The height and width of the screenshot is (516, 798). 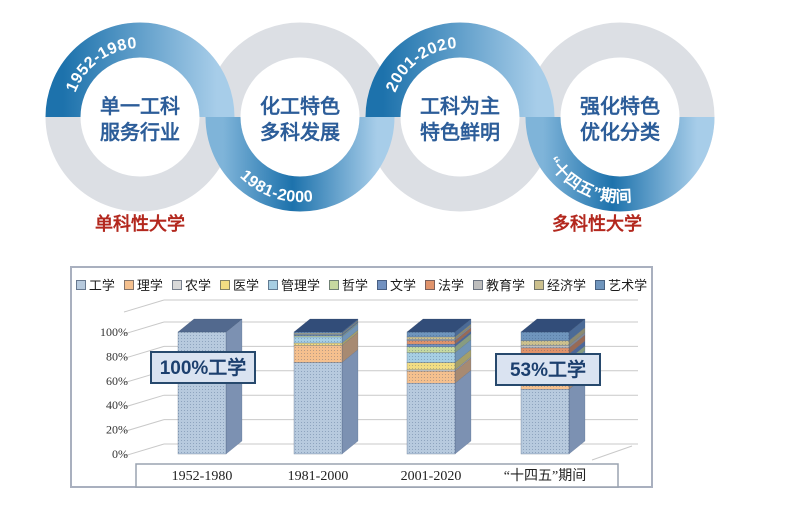 What do you see at coordinates (621, 284) in the screenshot?
I see `legend-item-艺术学: 艺术学` at bounding box center [621, 284].